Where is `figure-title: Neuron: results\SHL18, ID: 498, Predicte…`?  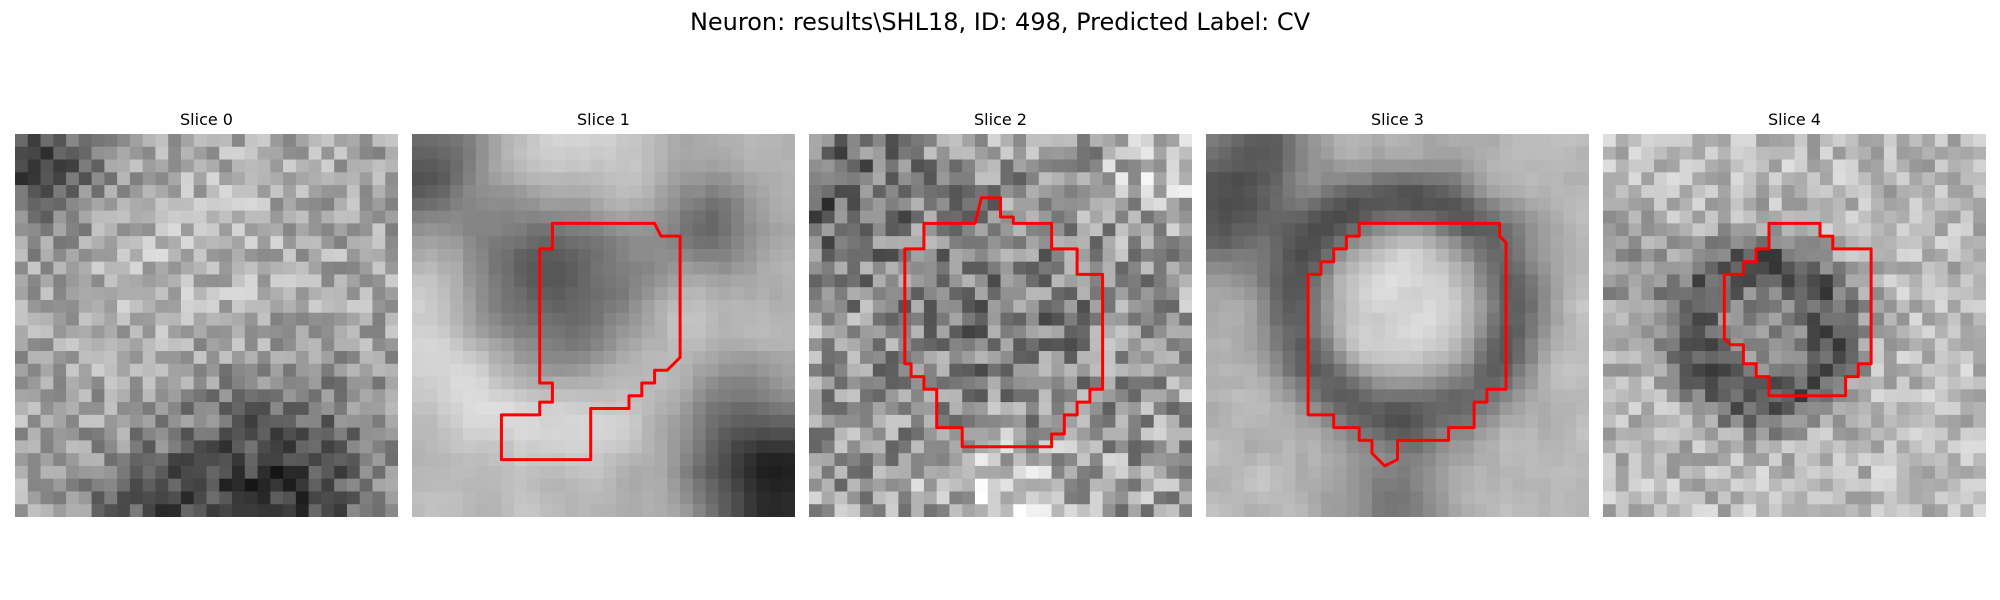
figure-title: Neuron: results\SHL18, ID: 498, Predicte… is located at coordinates (1000, 22).